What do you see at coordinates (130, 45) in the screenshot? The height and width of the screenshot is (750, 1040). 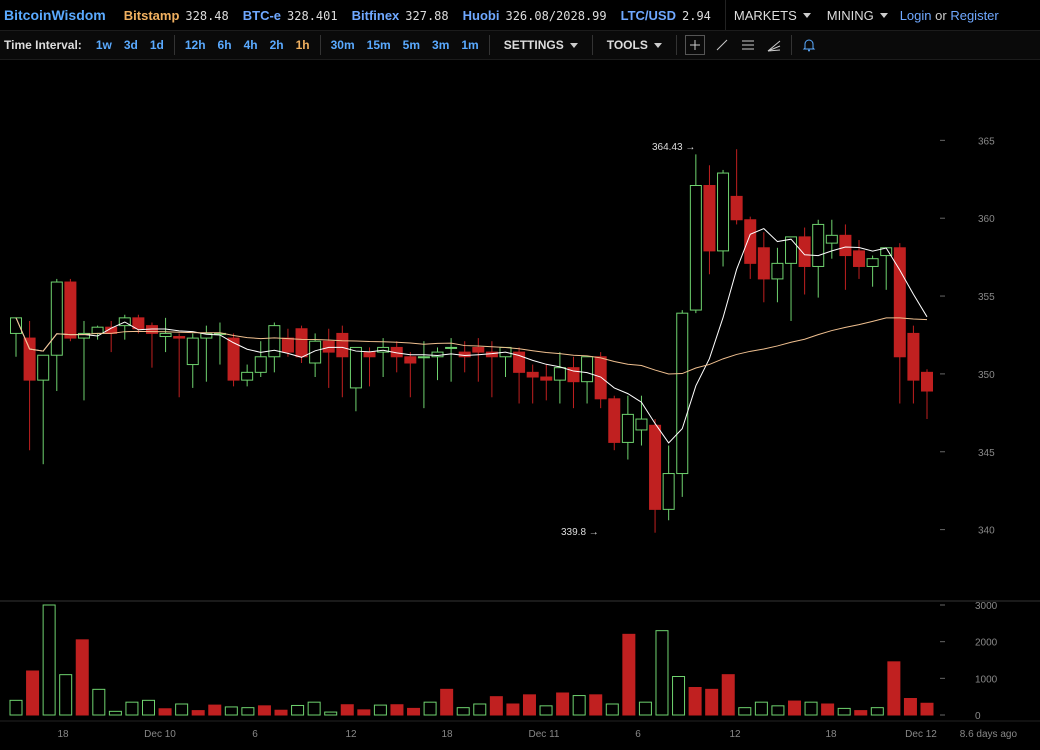 I see `interval-3d: 3d` at bounding box center [130, 45].